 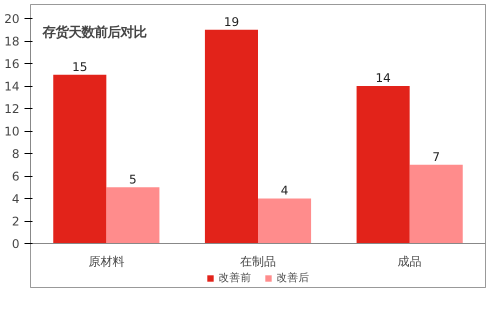 What do you see at coordinates (16, 221) in the screenshot?
I see `y-tick-label: 2` at bounding box center [16, 221].